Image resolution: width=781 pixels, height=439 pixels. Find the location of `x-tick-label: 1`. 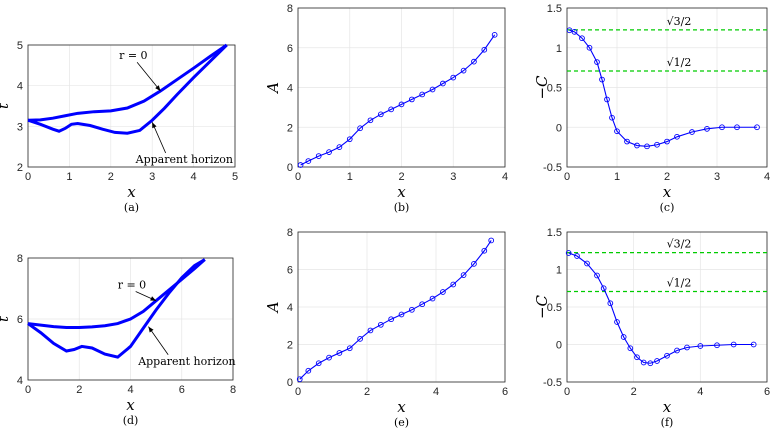

x-tick-label: 1 is located at coordinates (617, 177).